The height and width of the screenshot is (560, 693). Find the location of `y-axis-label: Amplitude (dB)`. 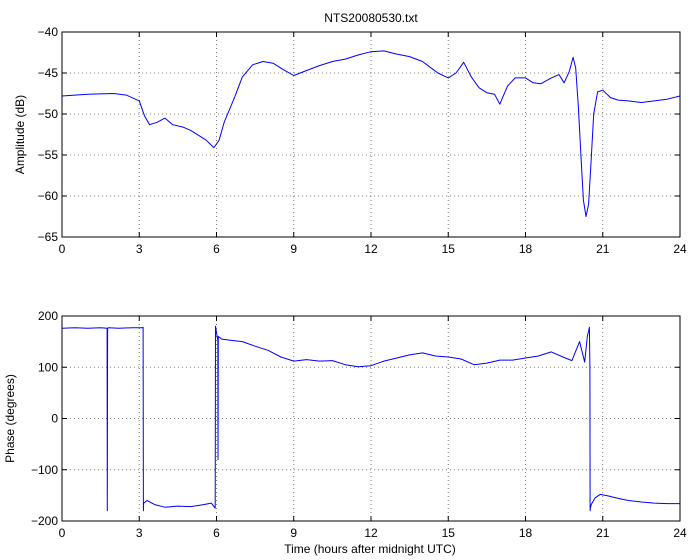

y-axis-label: Amplitude (dB) is located at coordinates (20, 134).